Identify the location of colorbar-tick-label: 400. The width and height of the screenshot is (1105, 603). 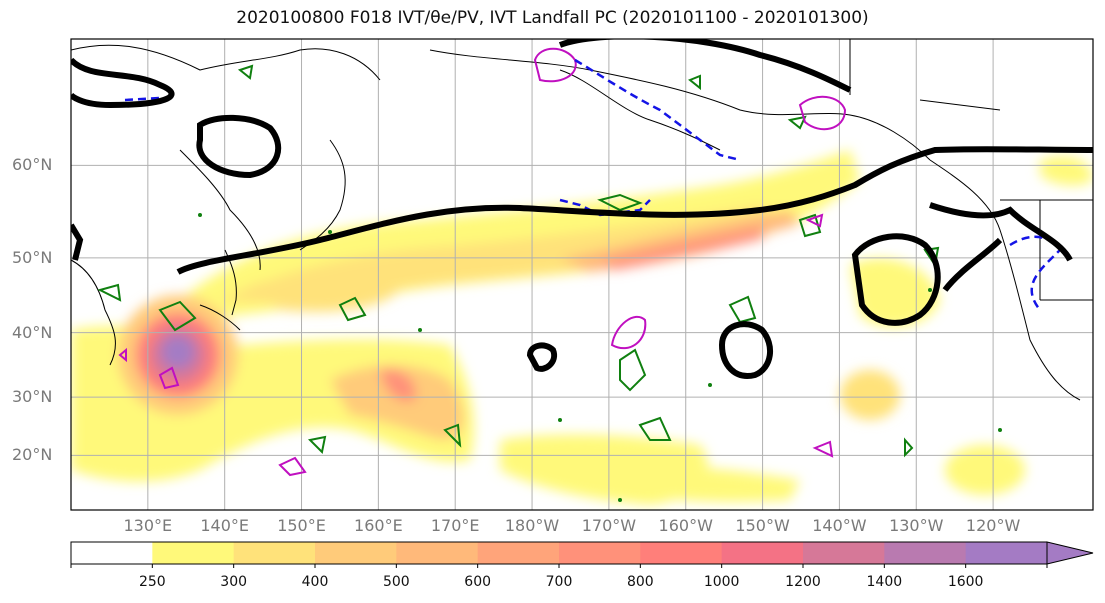
(315, 582).